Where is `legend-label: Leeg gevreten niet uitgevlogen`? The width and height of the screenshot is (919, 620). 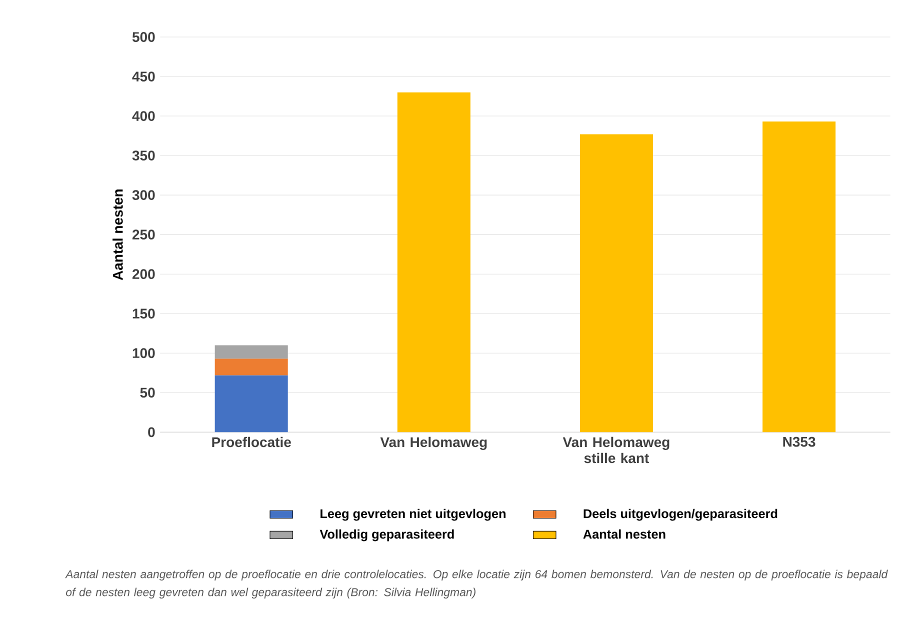
legend-label: Leeg gevreten niet uitgevlogen is located at coordinates (413, 514).